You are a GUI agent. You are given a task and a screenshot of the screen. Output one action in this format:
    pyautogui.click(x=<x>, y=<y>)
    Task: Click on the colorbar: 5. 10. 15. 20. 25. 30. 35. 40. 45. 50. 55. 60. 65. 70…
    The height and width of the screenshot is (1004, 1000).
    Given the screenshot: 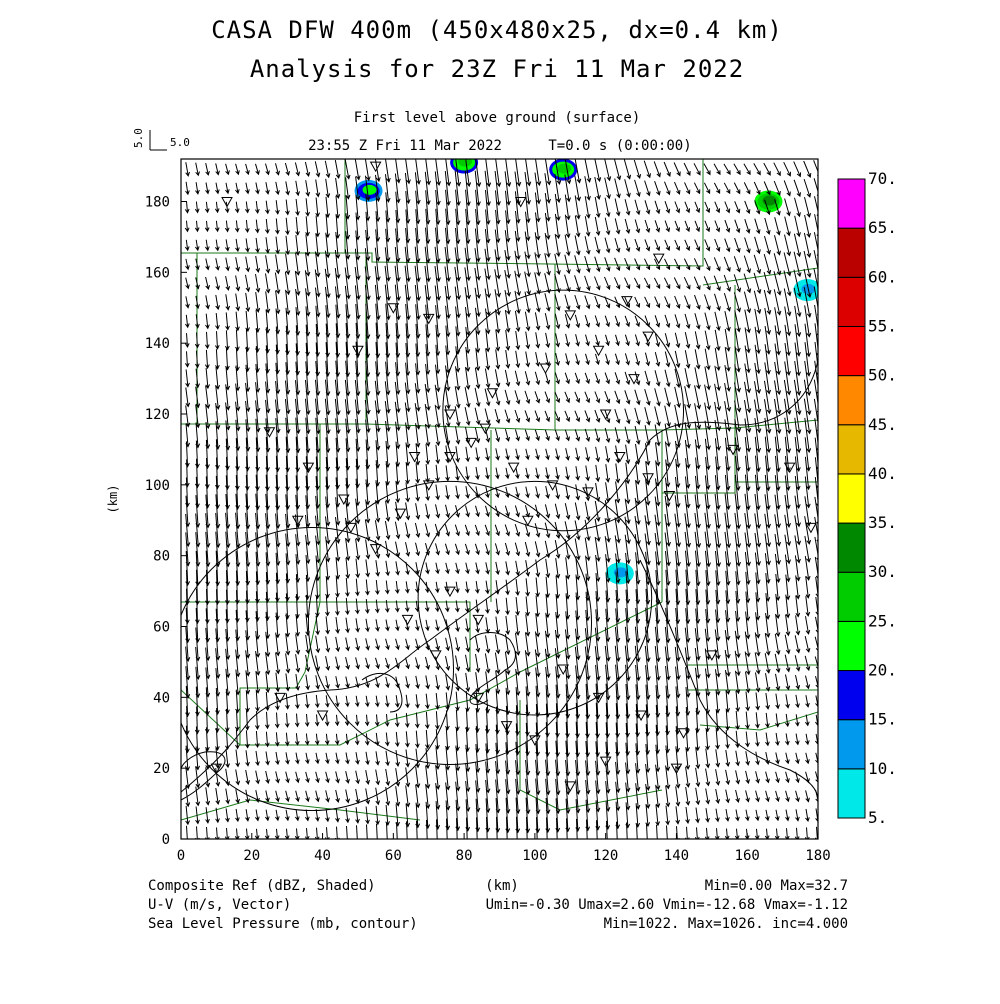 What is the action you would take?
    pyautogui.click(x=867, y=498)
    